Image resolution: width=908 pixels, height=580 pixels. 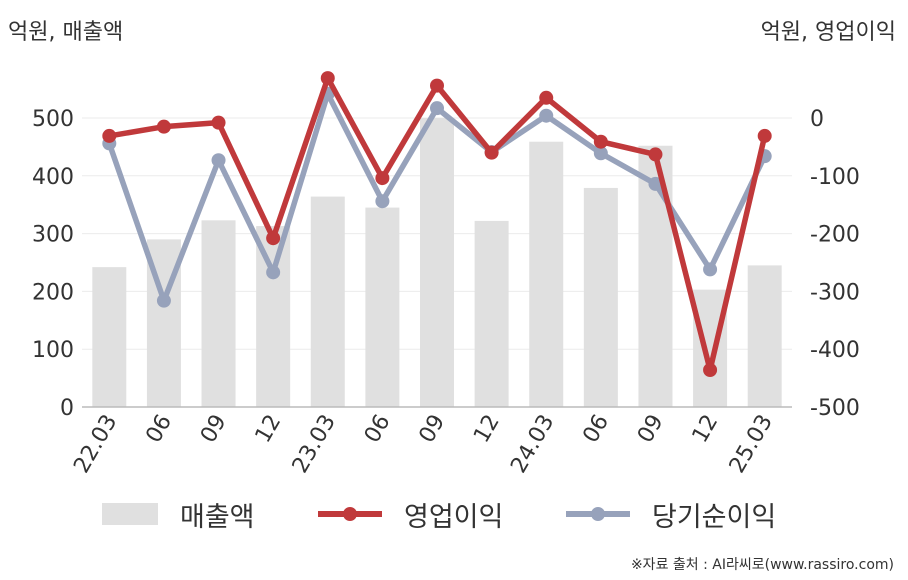 What do you see at coordinates (217, 517) in the screenshot?
I see `legend-label-revenue: 매출액` at bounding box center [217, 517].